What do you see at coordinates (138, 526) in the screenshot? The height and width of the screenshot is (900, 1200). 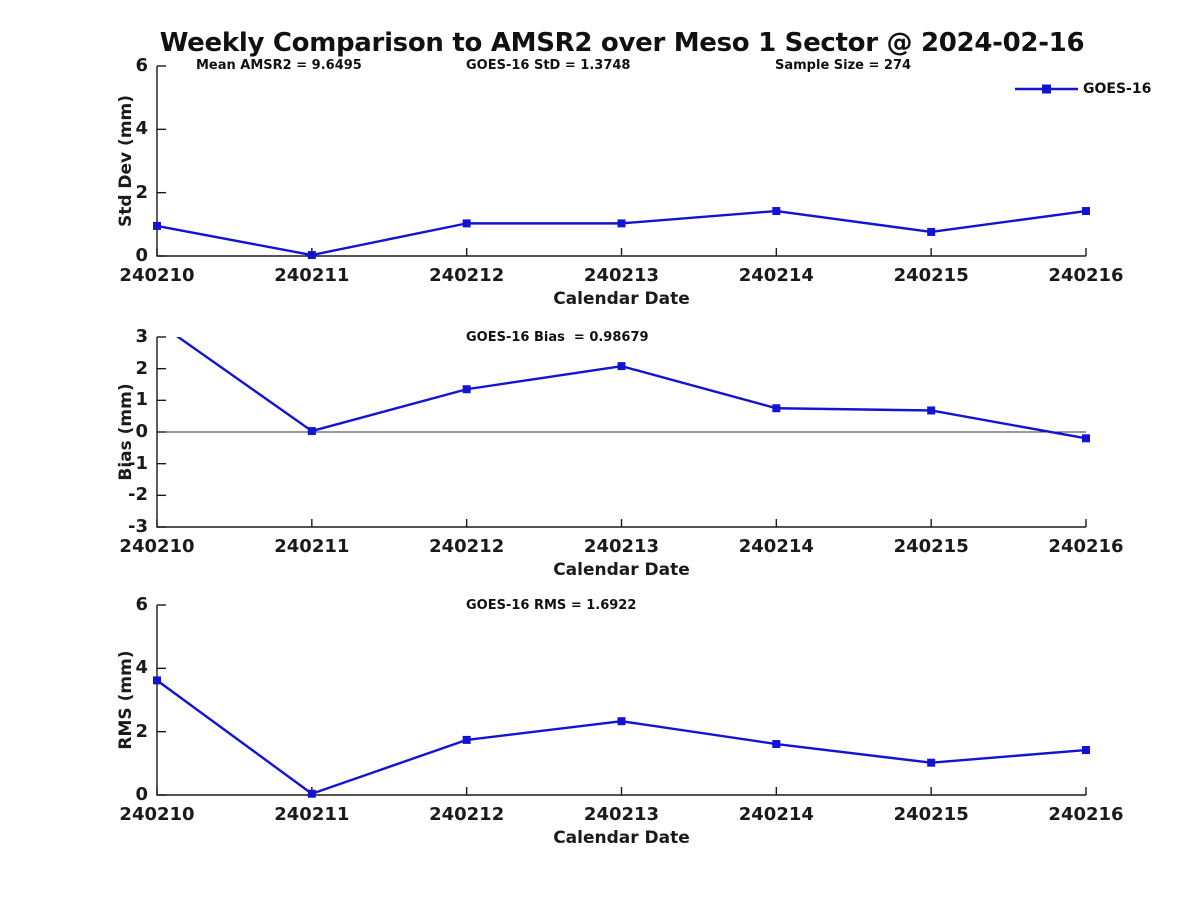 I see `bias-y-tick-label: -3` at bounding box center [138, 526].